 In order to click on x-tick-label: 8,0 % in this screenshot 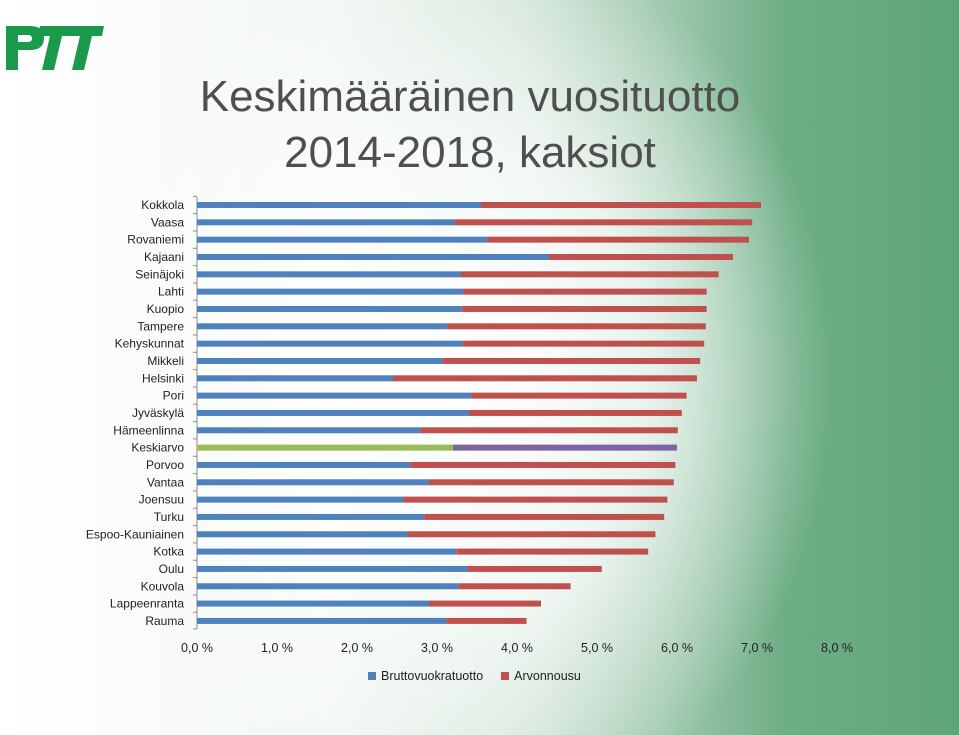, I will do `click(837, 648)`.